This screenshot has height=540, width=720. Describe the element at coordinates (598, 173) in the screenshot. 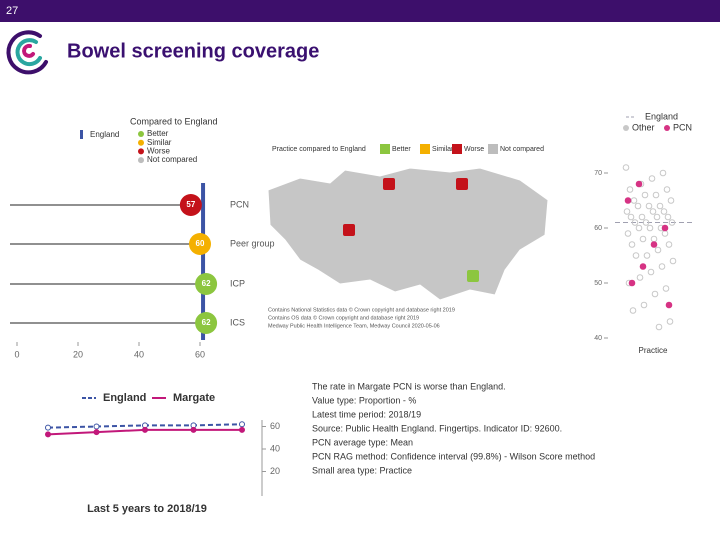

I see `y-tick-label: 70` at that location.